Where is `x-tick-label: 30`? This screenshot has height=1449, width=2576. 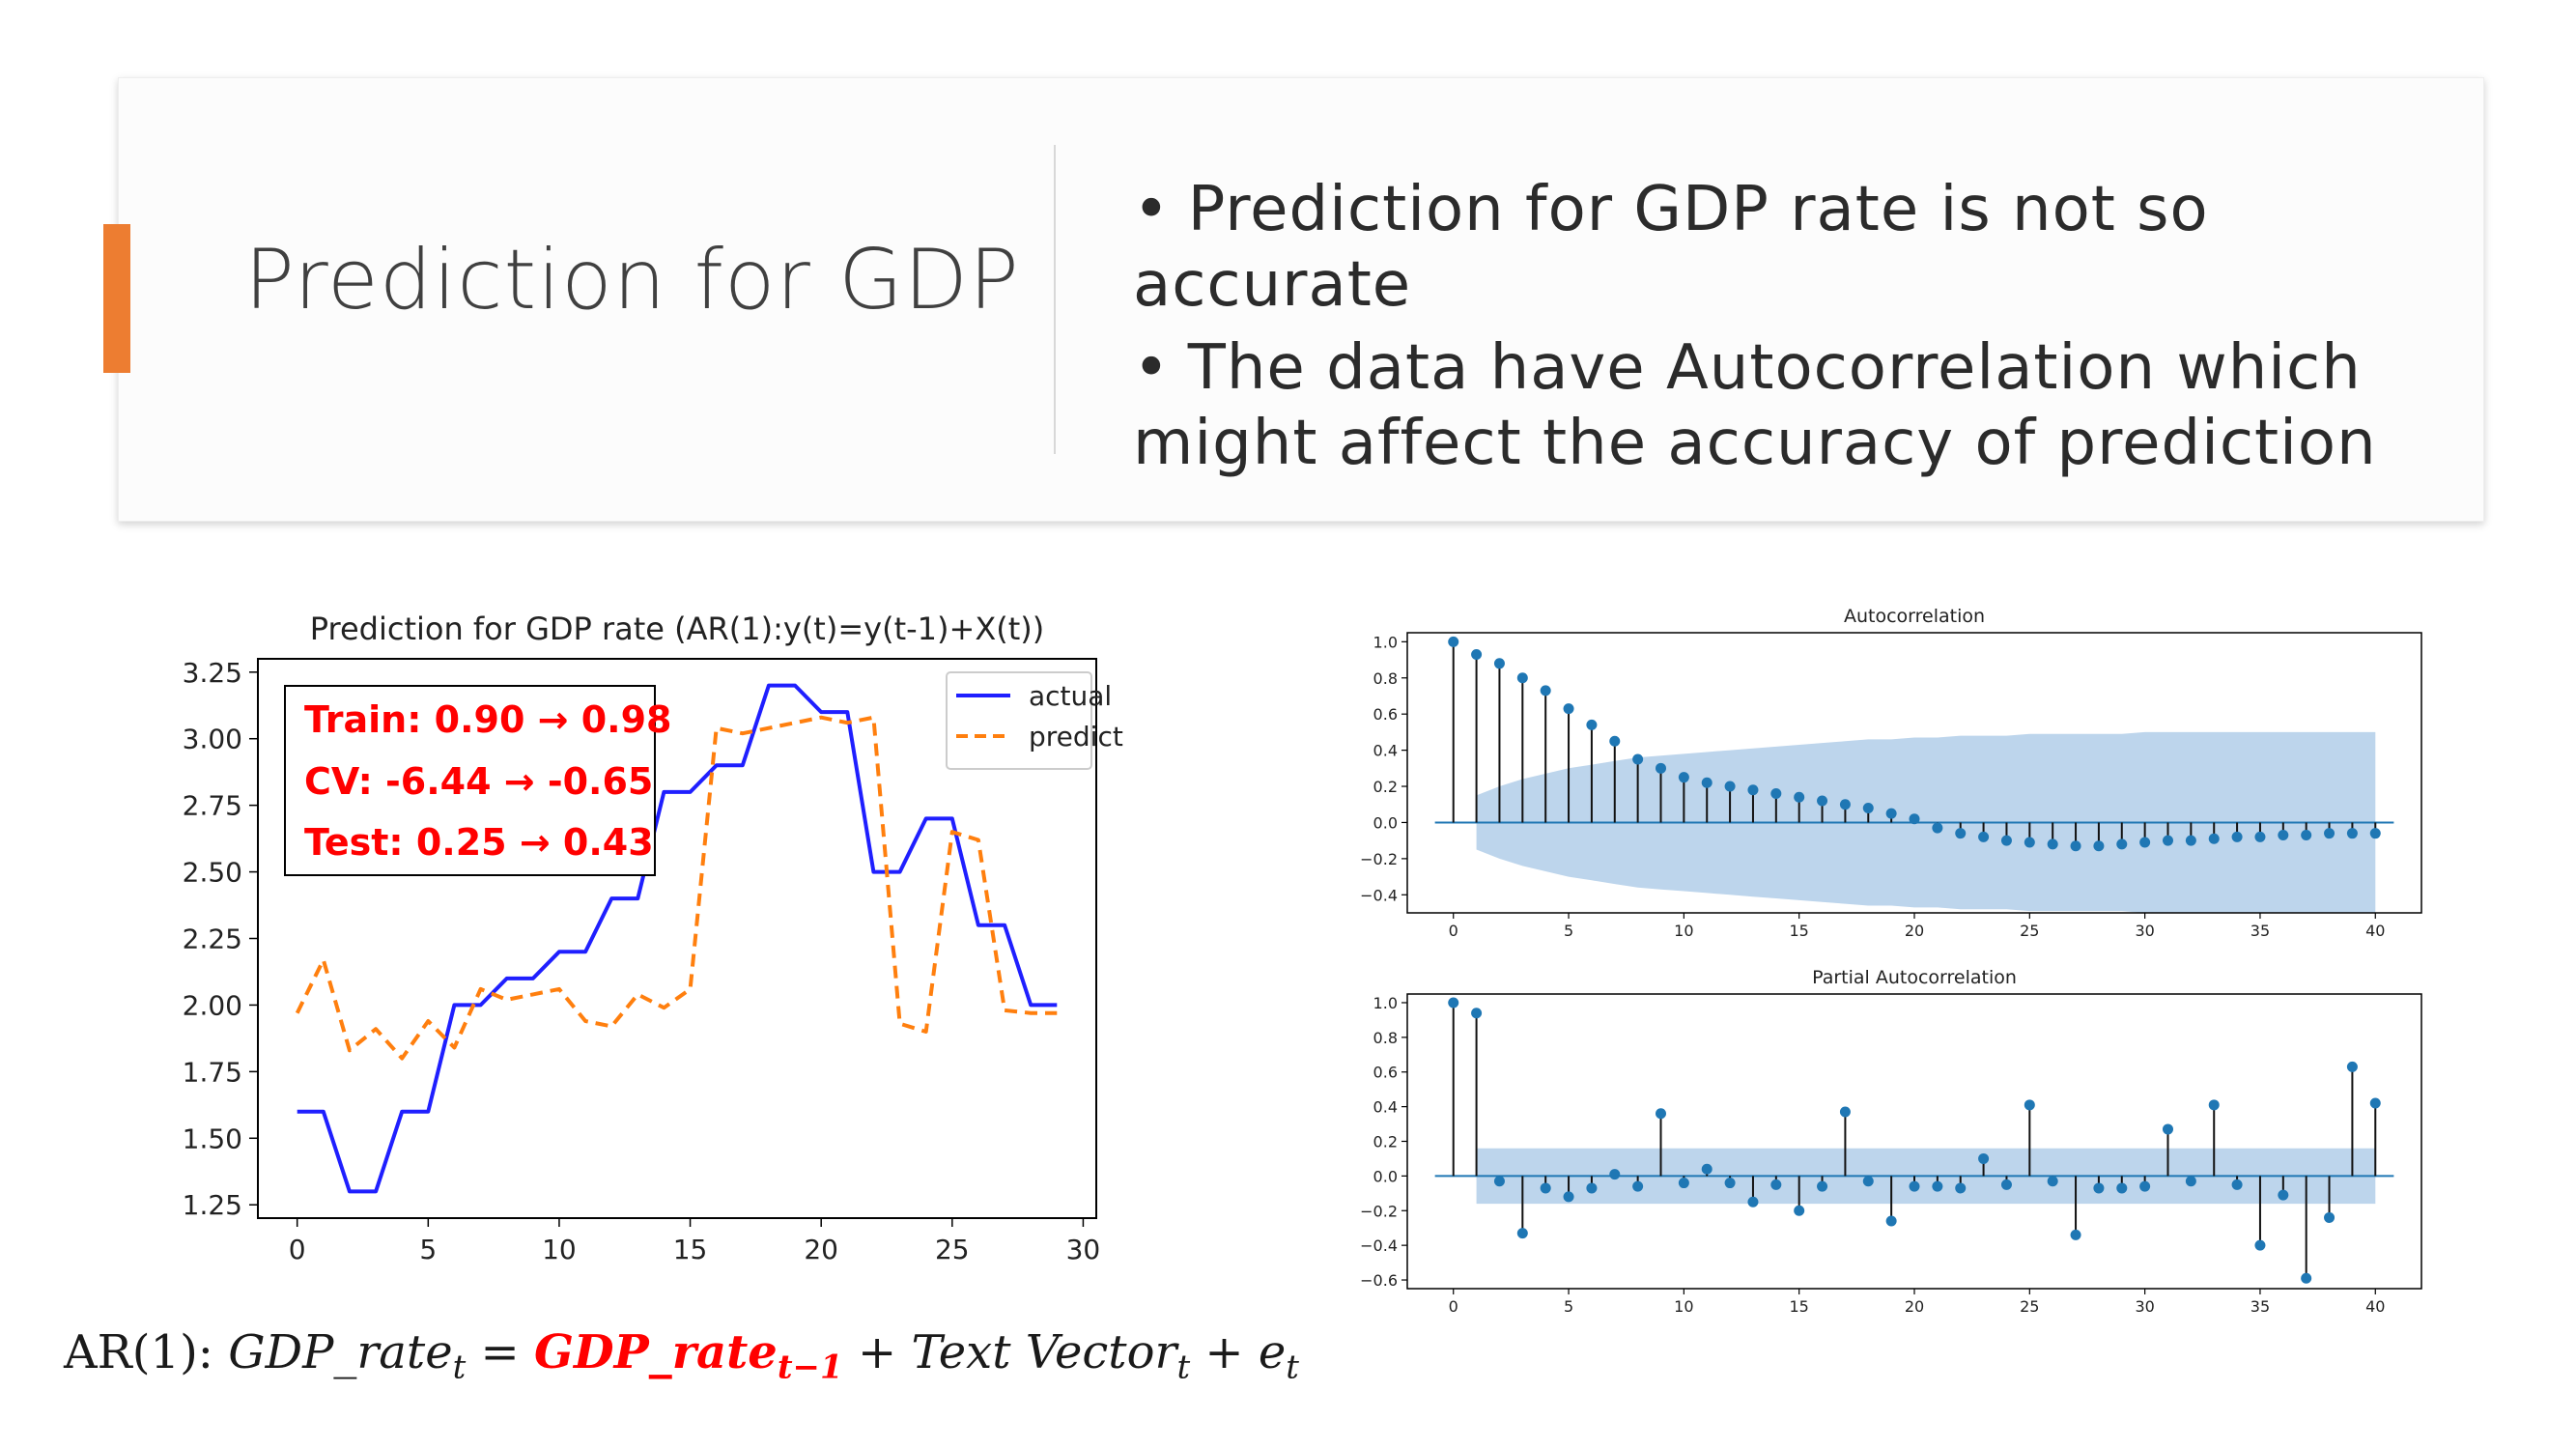 x-tick-label: 30 is located at coordinates (2144, 931).